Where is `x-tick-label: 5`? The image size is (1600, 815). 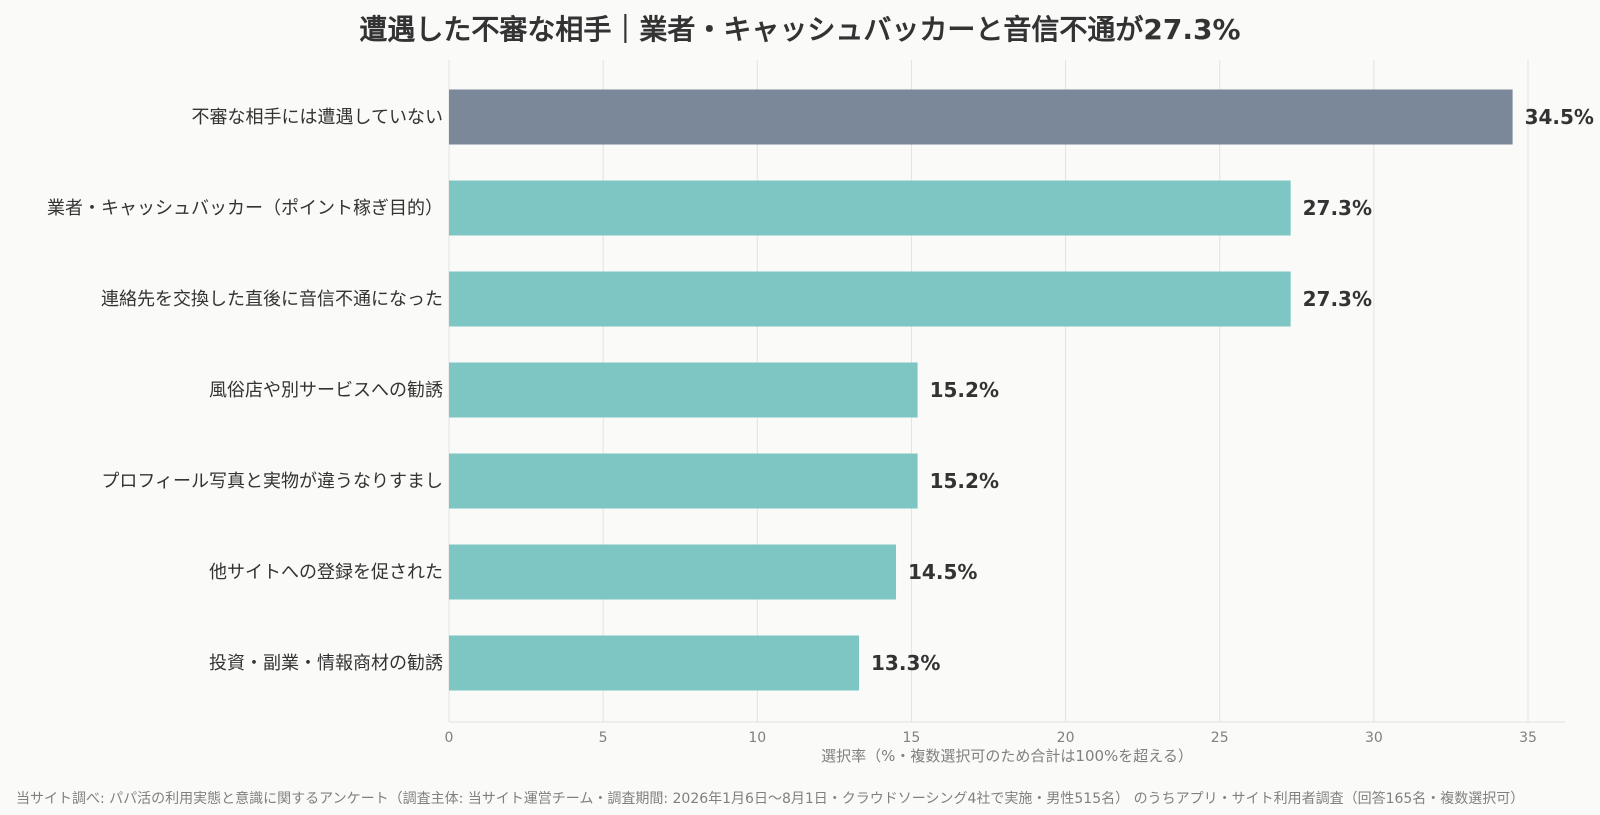 x-tick-label: 5 is located at coordinates (603, 738).